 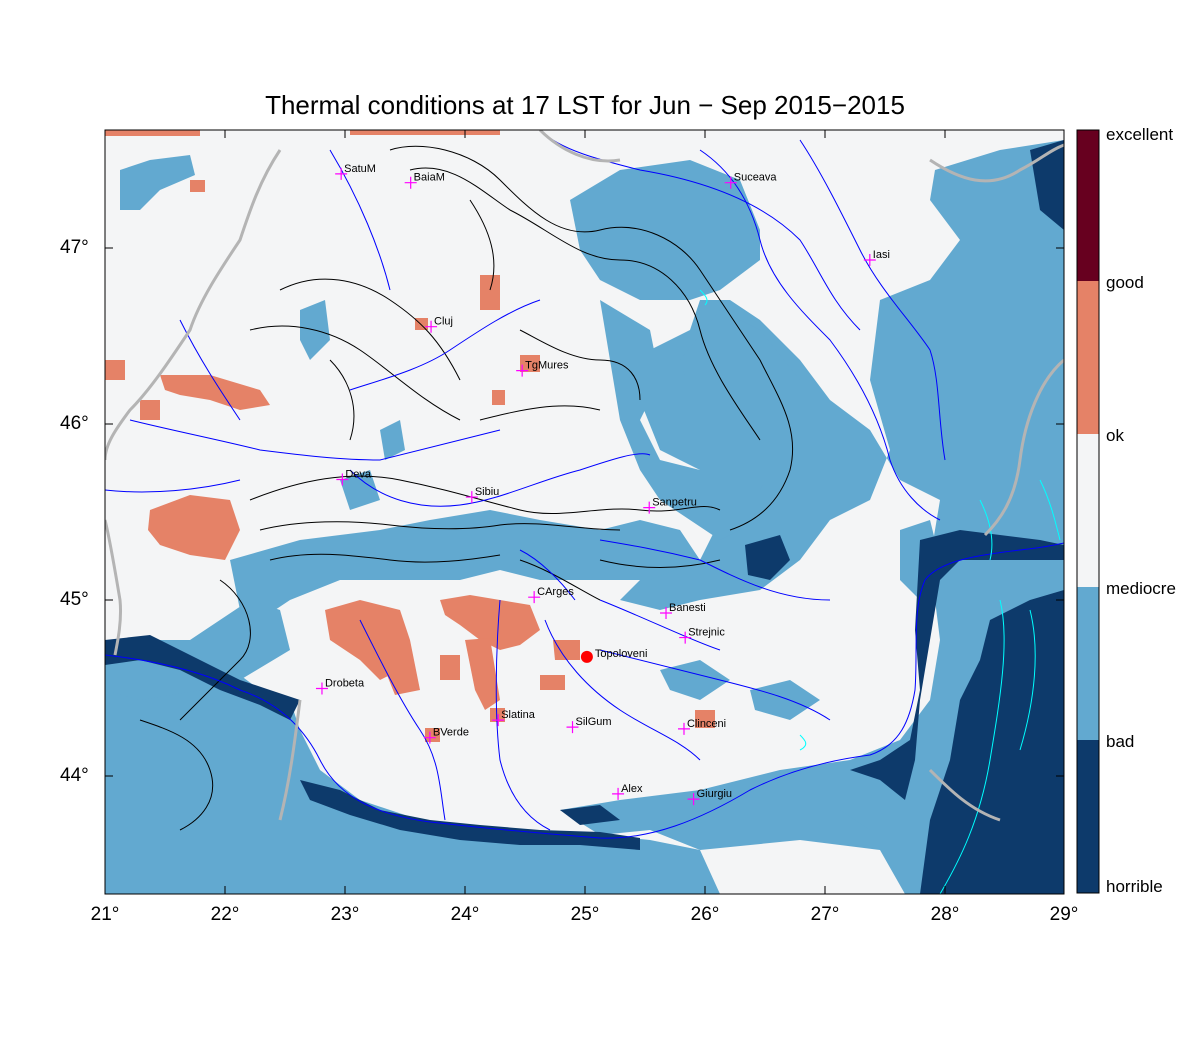 What do you see at coordinates (443, 322) in the screenshot?
I see `city-label: Cluj` at bounding box center [443, 322].